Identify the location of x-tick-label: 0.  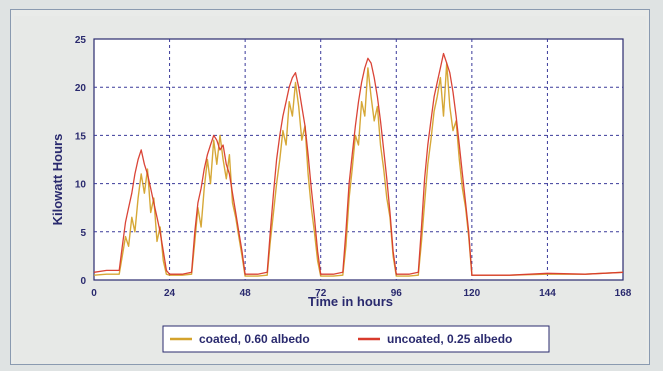
(94, 293).